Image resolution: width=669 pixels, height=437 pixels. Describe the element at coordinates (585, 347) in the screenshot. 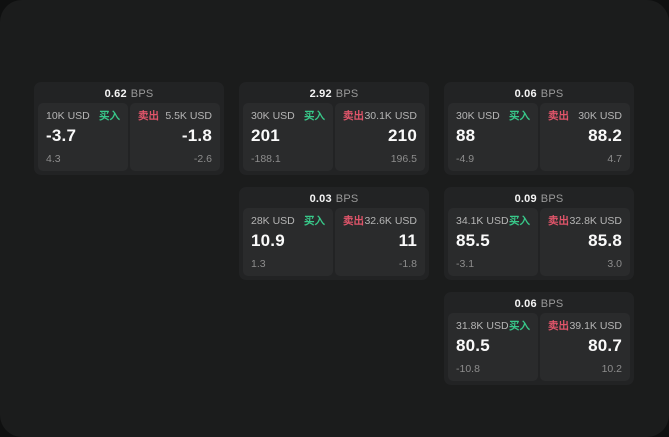

I see `sell-panel: 卖出 39.1K USD 80.7 10.2` at that location.